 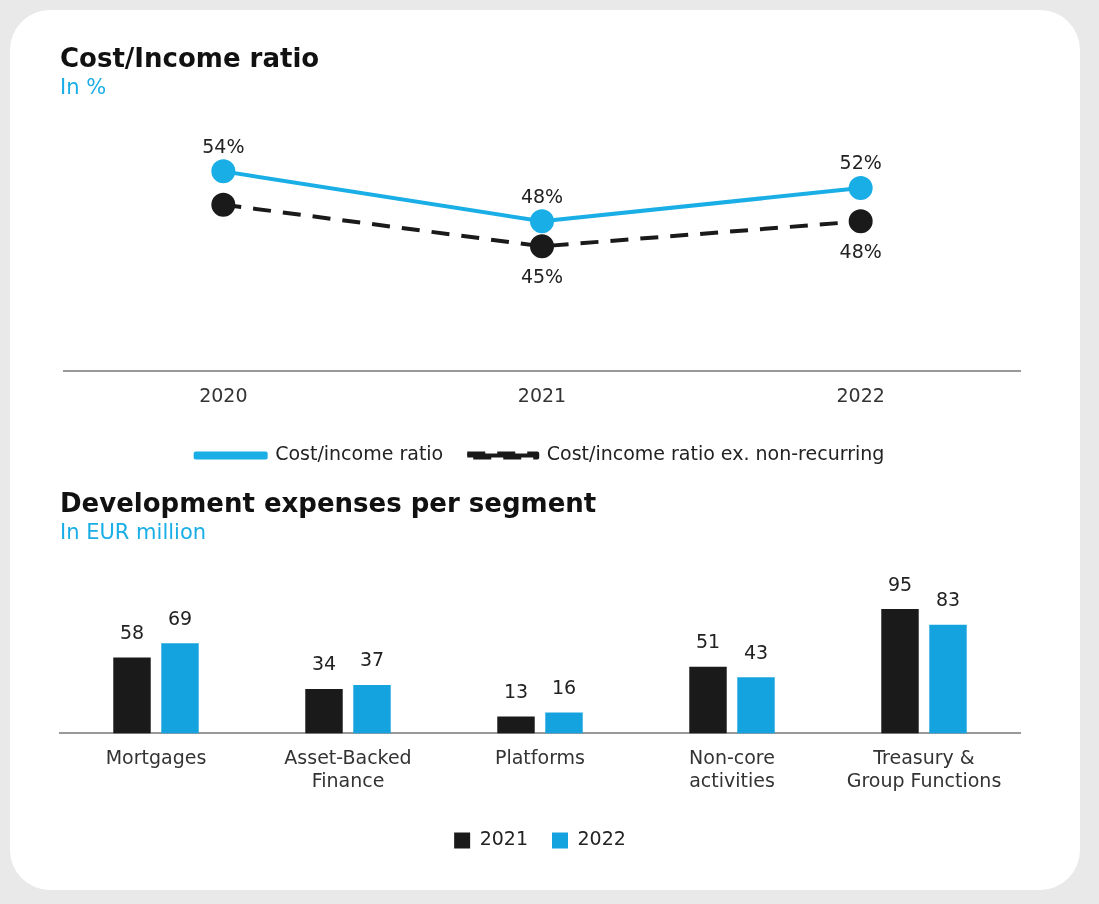 What do you see at coordinates (504, 838) in the screenshot?
I see `legend-label: 2021` at bounding box center [504, 838].